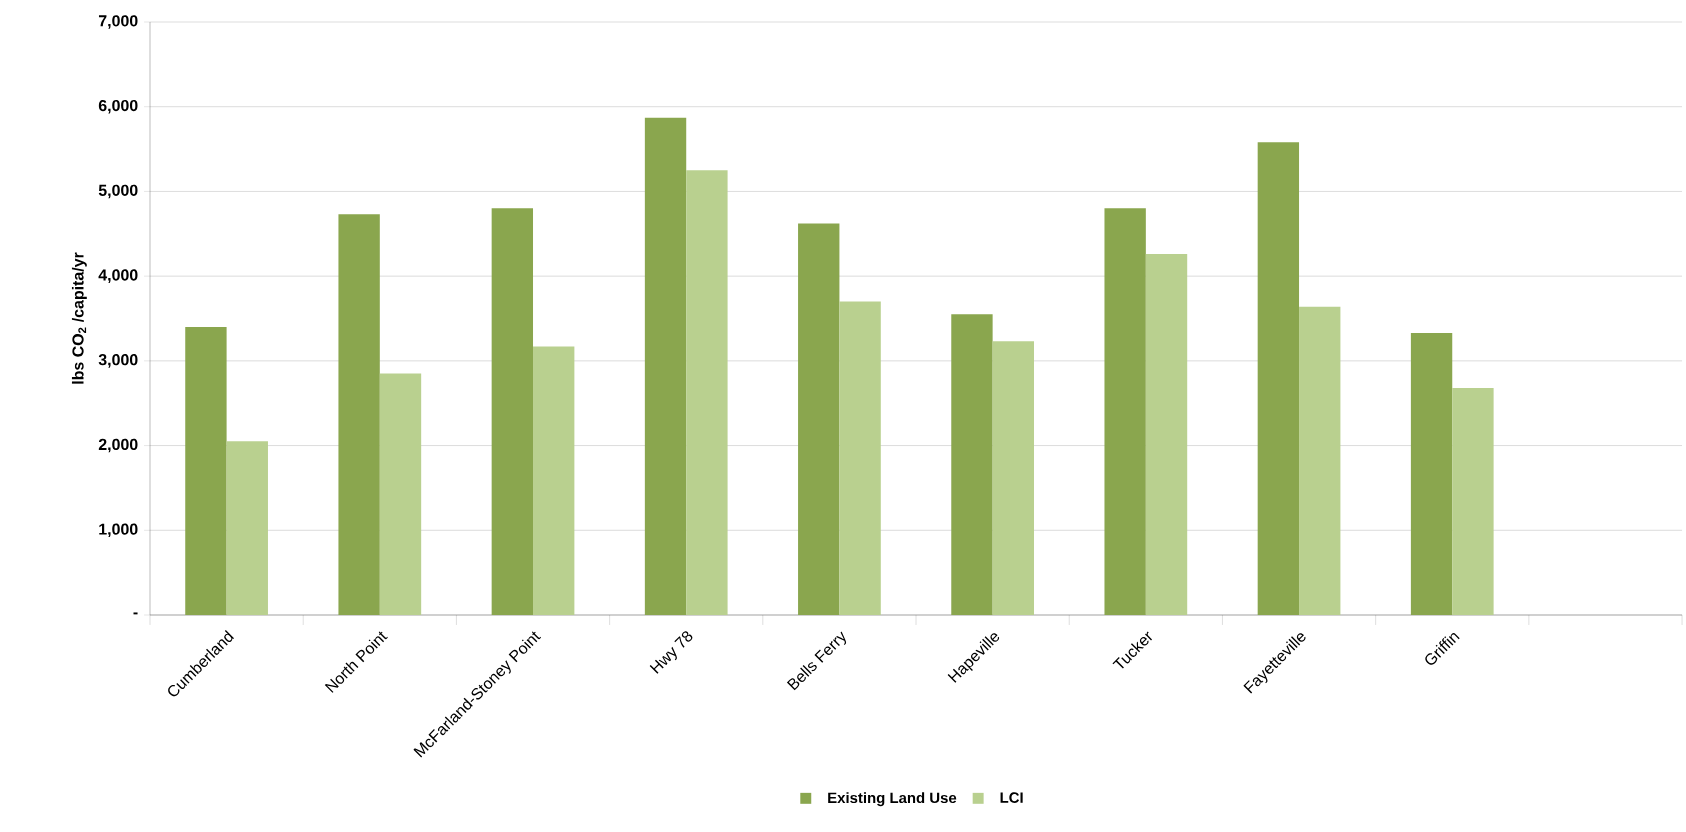  What do you see at coordinates (118, 22) in the screenshot?
I see `y-tick-label: 7,000` at bounding box center [118, 22].